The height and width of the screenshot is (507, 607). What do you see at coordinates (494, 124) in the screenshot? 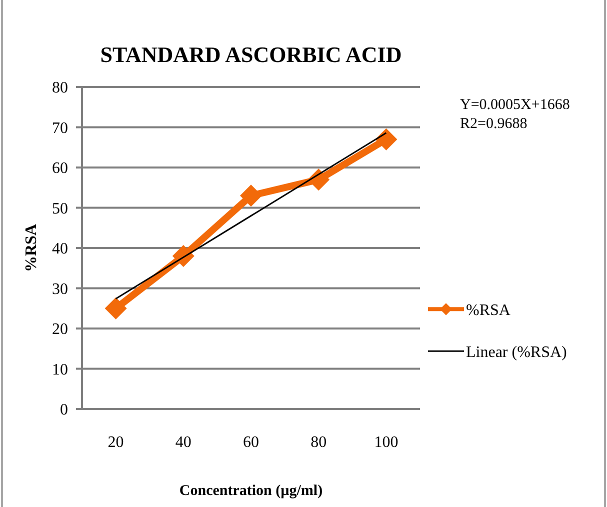
I see `text: R2=0.9688` at bounding box center [494, 124].